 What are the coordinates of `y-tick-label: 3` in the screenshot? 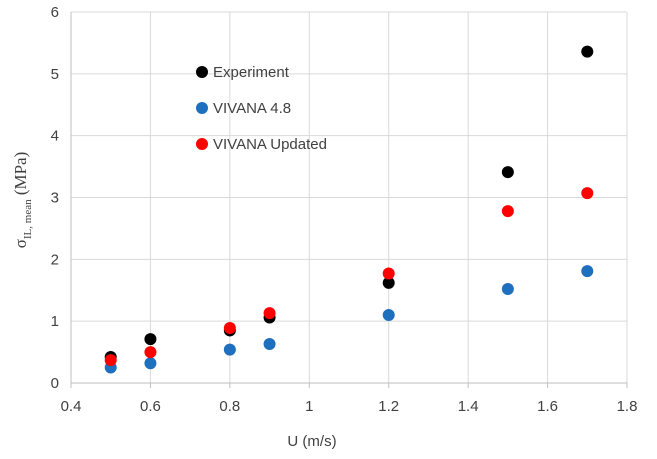 It's located at (55, 198).